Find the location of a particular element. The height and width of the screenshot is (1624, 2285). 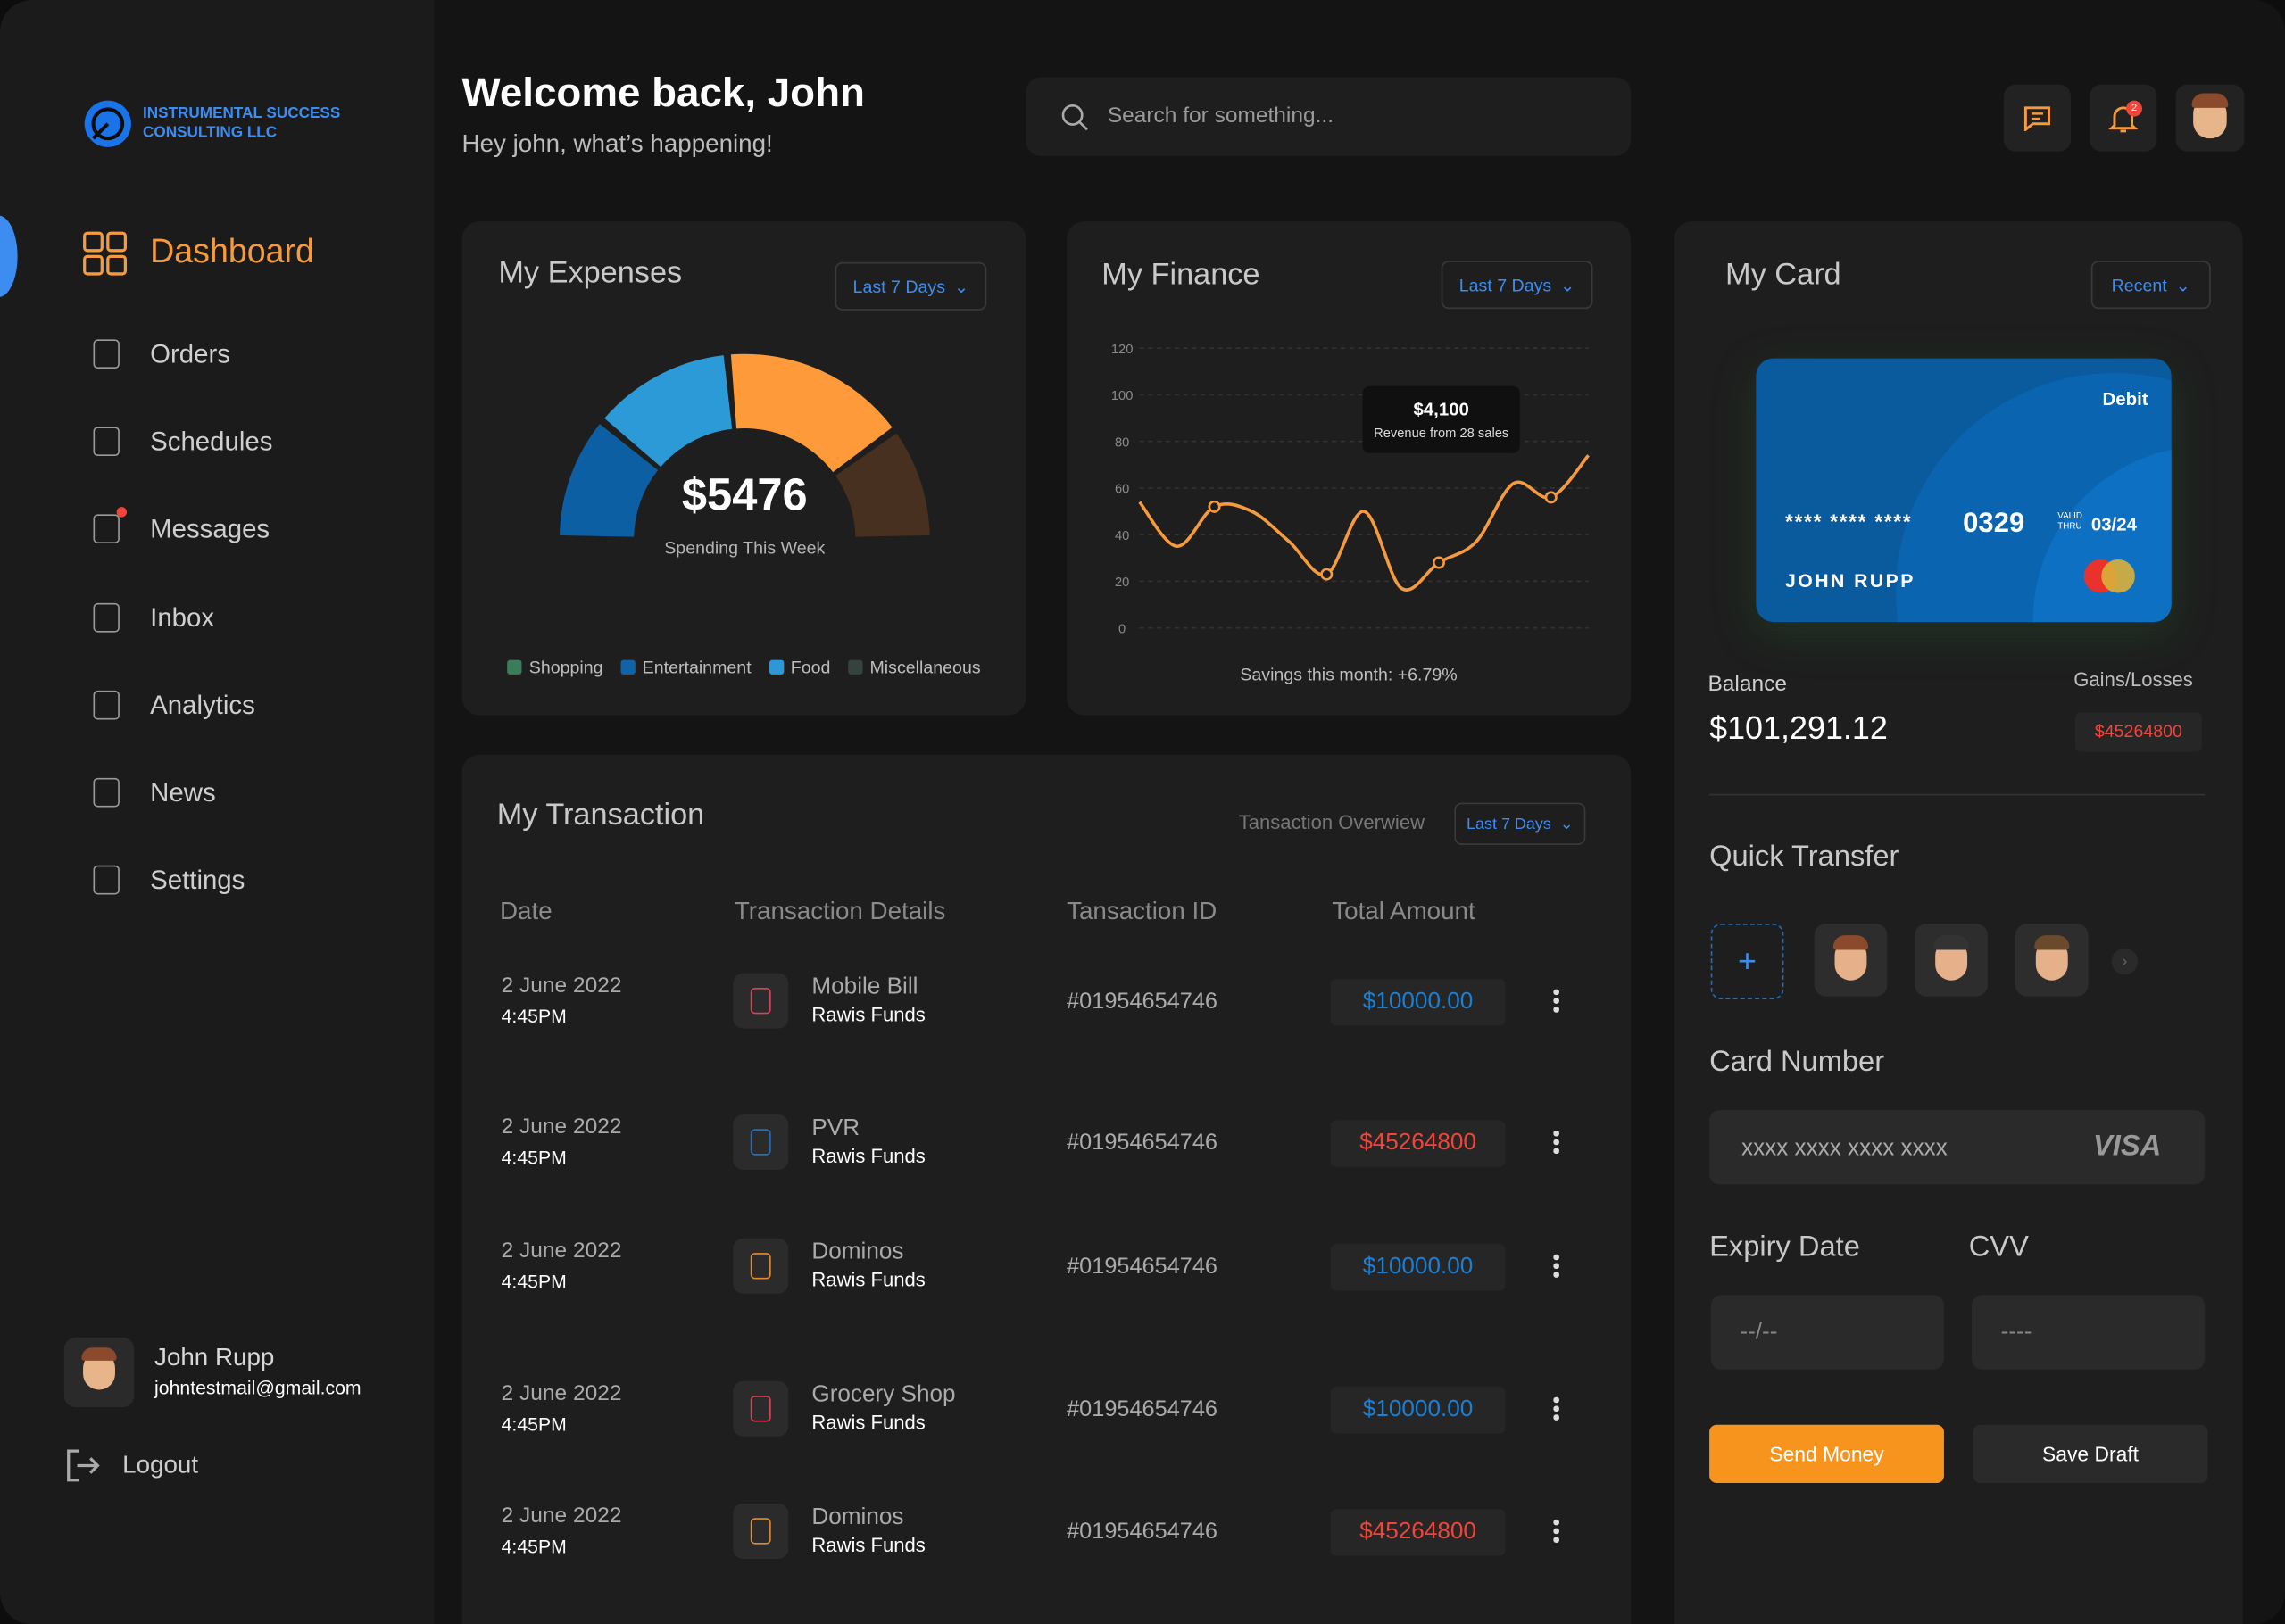

chat-button is located at coordinates (2037, 118).